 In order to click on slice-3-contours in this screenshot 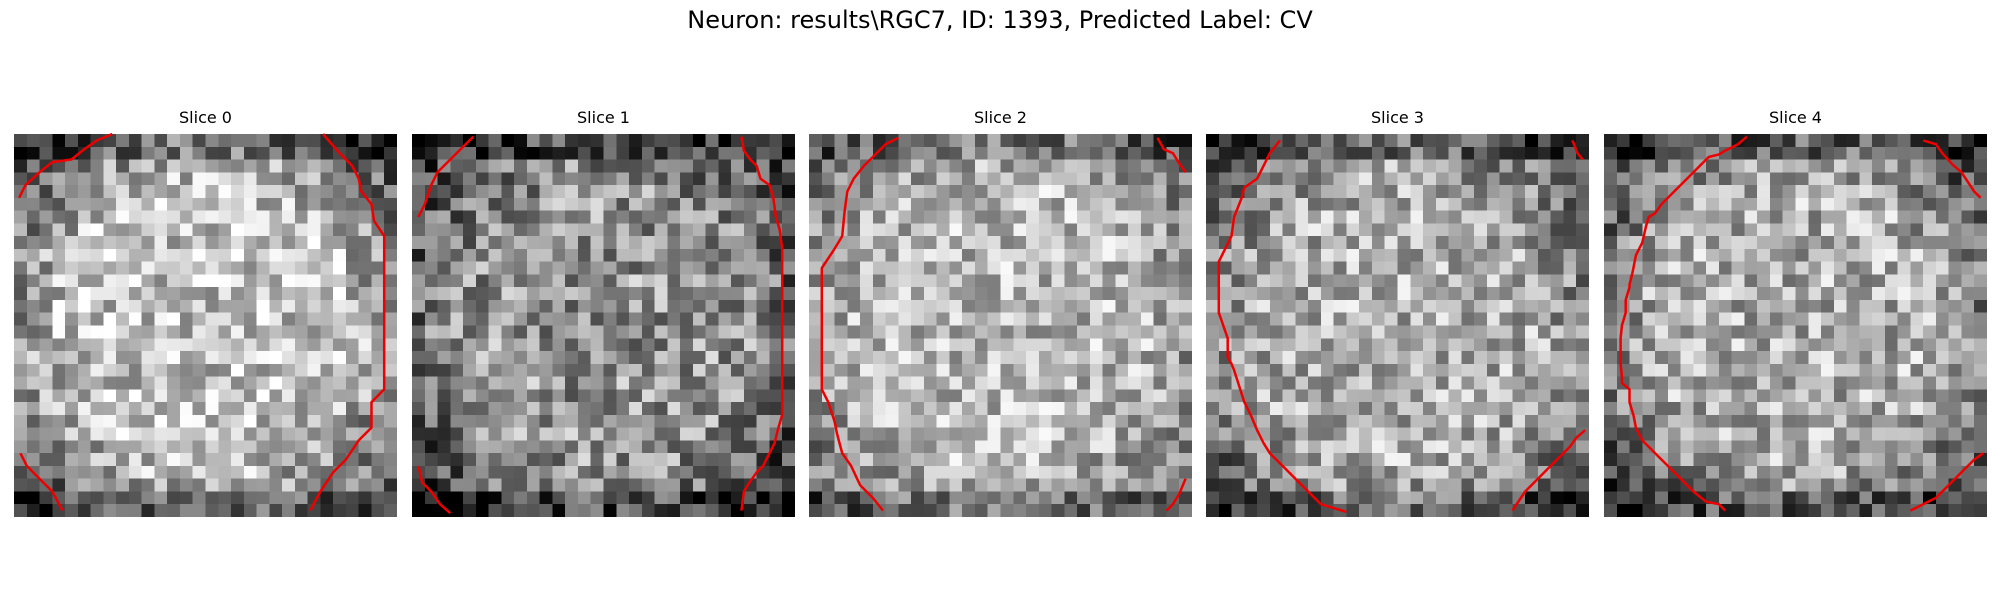, I will do `click(1402, 326)`.